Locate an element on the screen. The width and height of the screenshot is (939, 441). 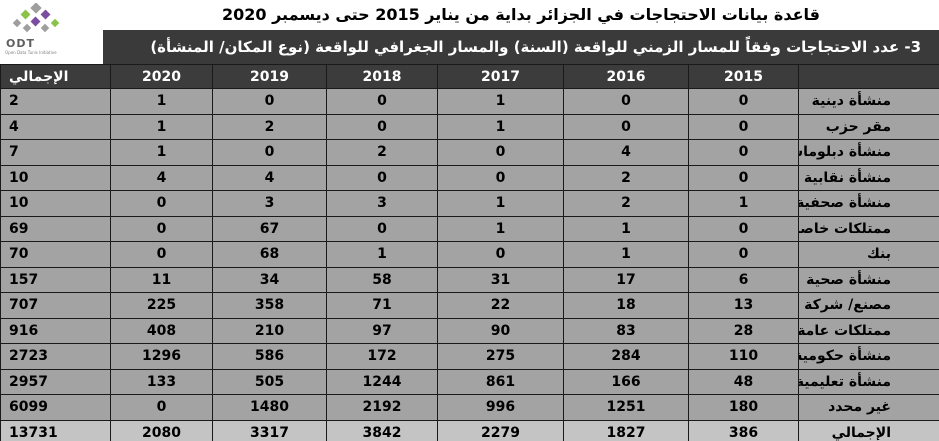
table-row: 2723 1296 586 172 275 284 110 منشأة حكومية is located at coordinates (469, 356).